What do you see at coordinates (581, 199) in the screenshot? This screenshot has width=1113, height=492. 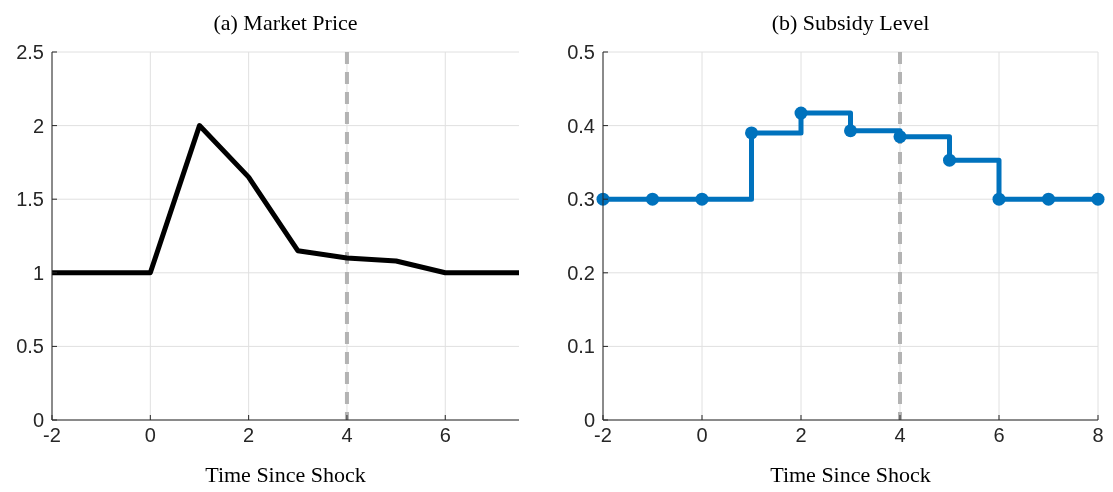 I see `y-tick-label: 0.3` at bounding box center [581, 199].